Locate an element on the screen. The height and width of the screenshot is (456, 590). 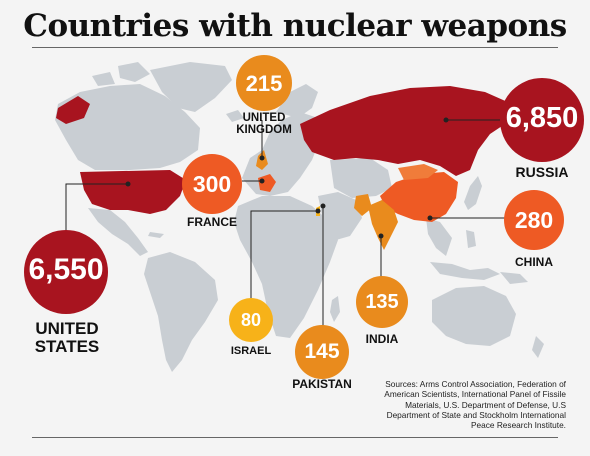
value-india: 135 is located at coordinates (382, 302).